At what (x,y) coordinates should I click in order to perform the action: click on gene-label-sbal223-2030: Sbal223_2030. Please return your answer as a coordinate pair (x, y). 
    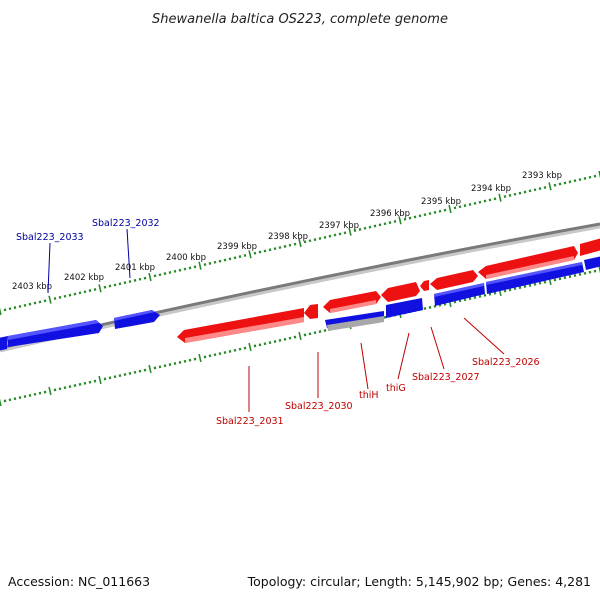
    Looking at the image, I should click on (319, 406).